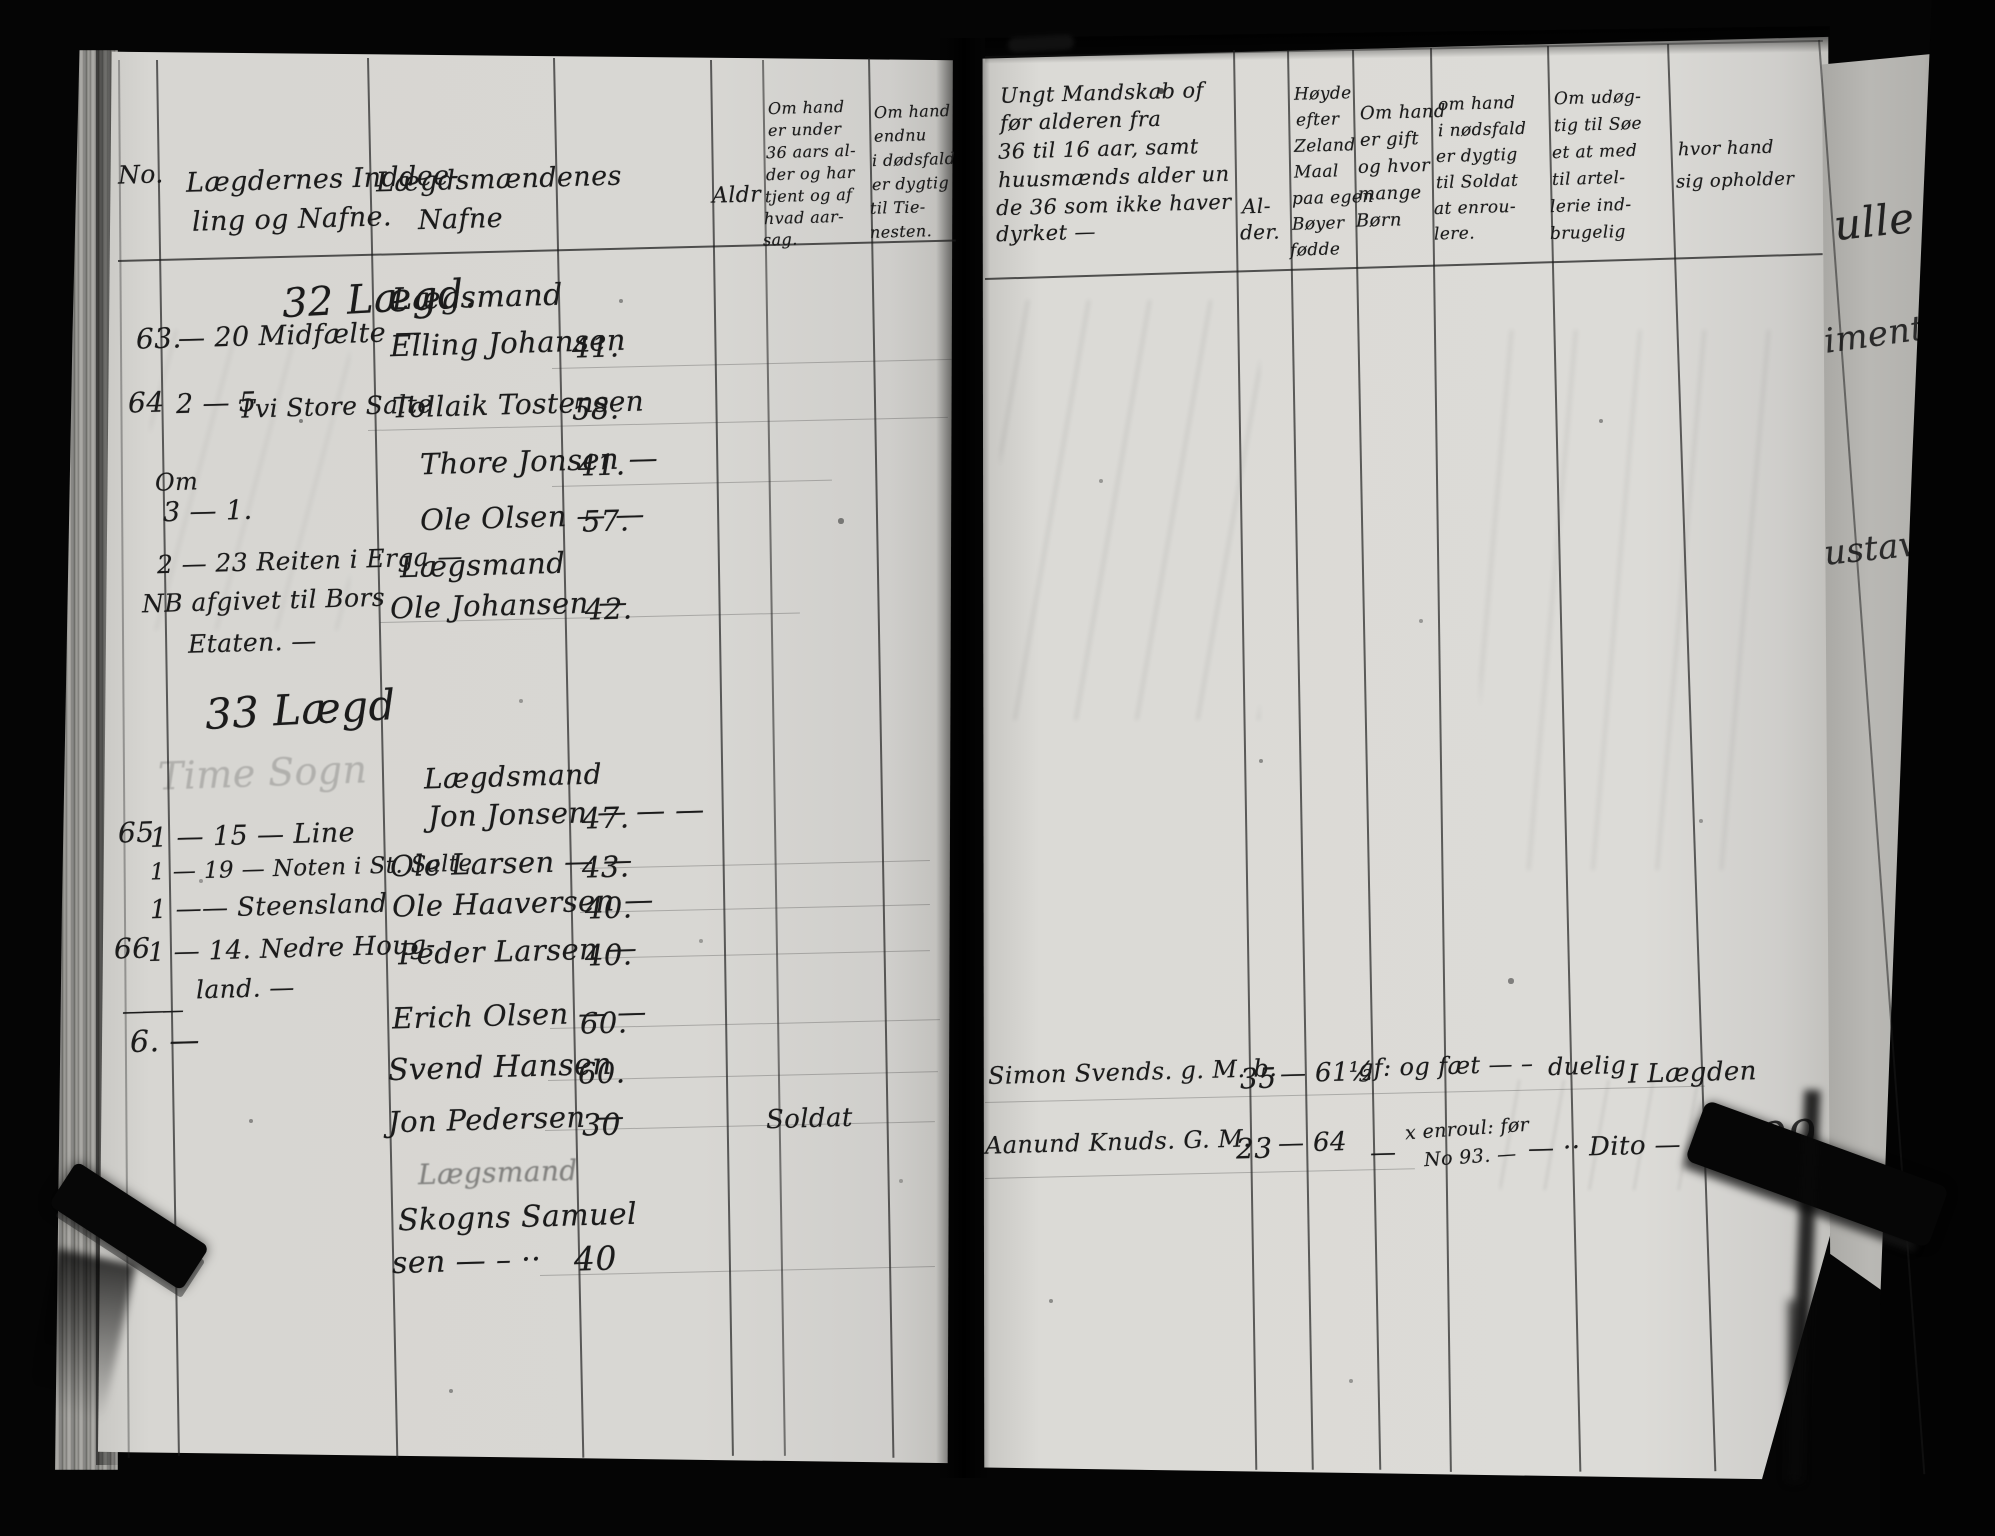 The image size is (1995, 1536). What do you see at coordinates (605, 818) in the screenshot?
I see `entry-age: 47.` at bounding box center [605, 818].